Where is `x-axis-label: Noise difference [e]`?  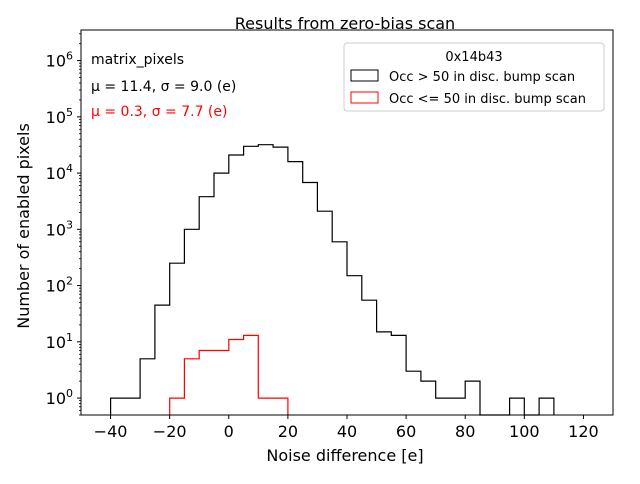
x-axis-label: Noise difference [e] is located at coordinates (344, 455).